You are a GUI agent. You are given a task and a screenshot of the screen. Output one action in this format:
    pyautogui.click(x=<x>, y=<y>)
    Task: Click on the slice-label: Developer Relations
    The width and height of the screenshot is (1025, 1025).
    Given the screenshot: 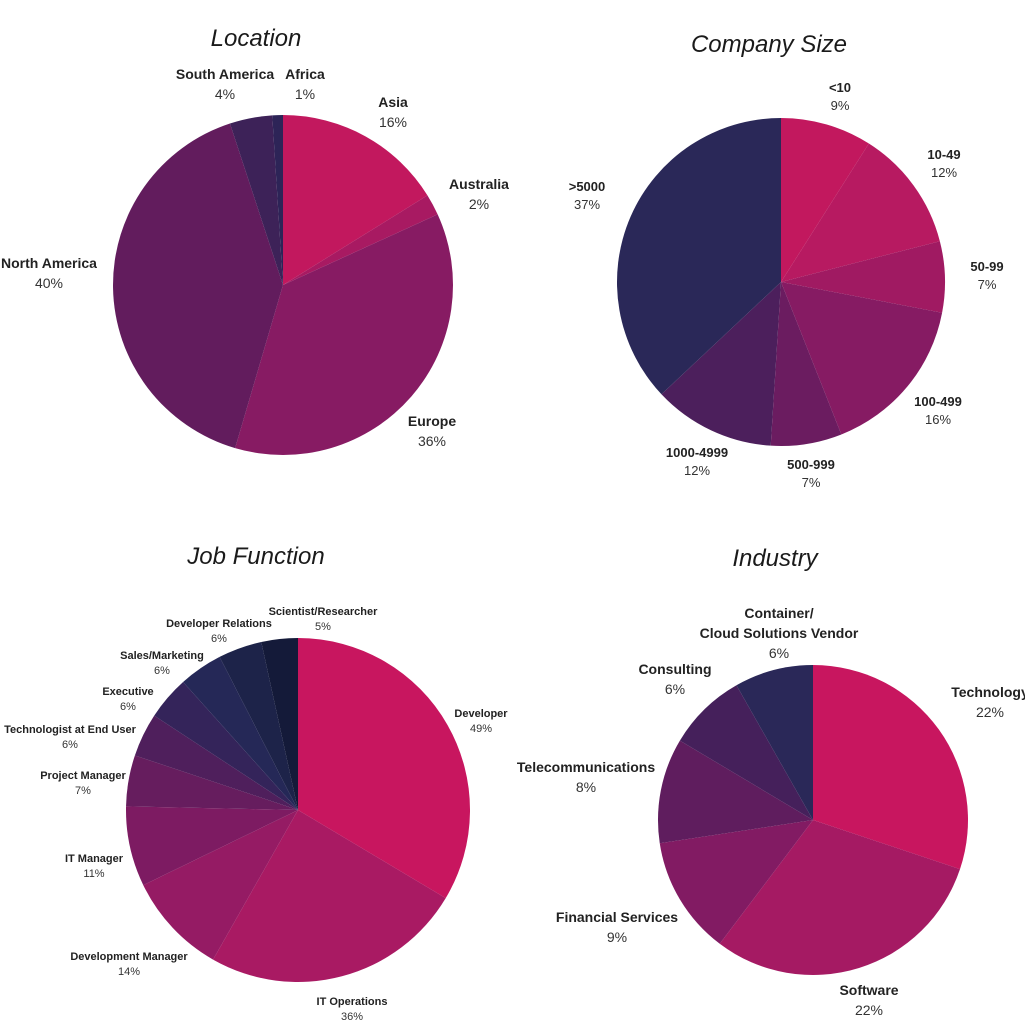 What is the action you would take?
    pyautogui.click(x=219, y=624)
    